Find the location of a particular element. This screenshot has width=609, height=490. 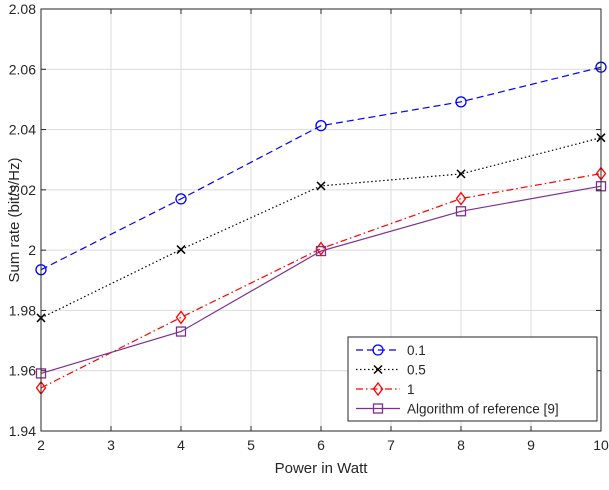

y-tick-label: 2.06 is located at coordinates (22, 69).